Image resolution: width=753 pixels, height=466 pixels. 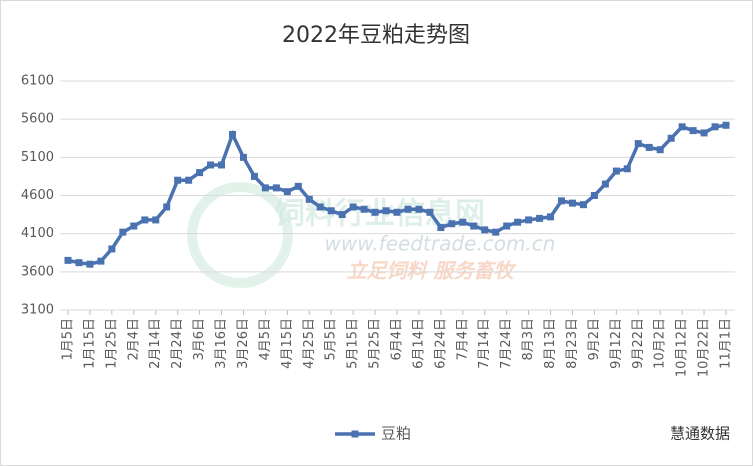 I want to click on x-tick-label: 10月22日, so click(x=704, y=347).